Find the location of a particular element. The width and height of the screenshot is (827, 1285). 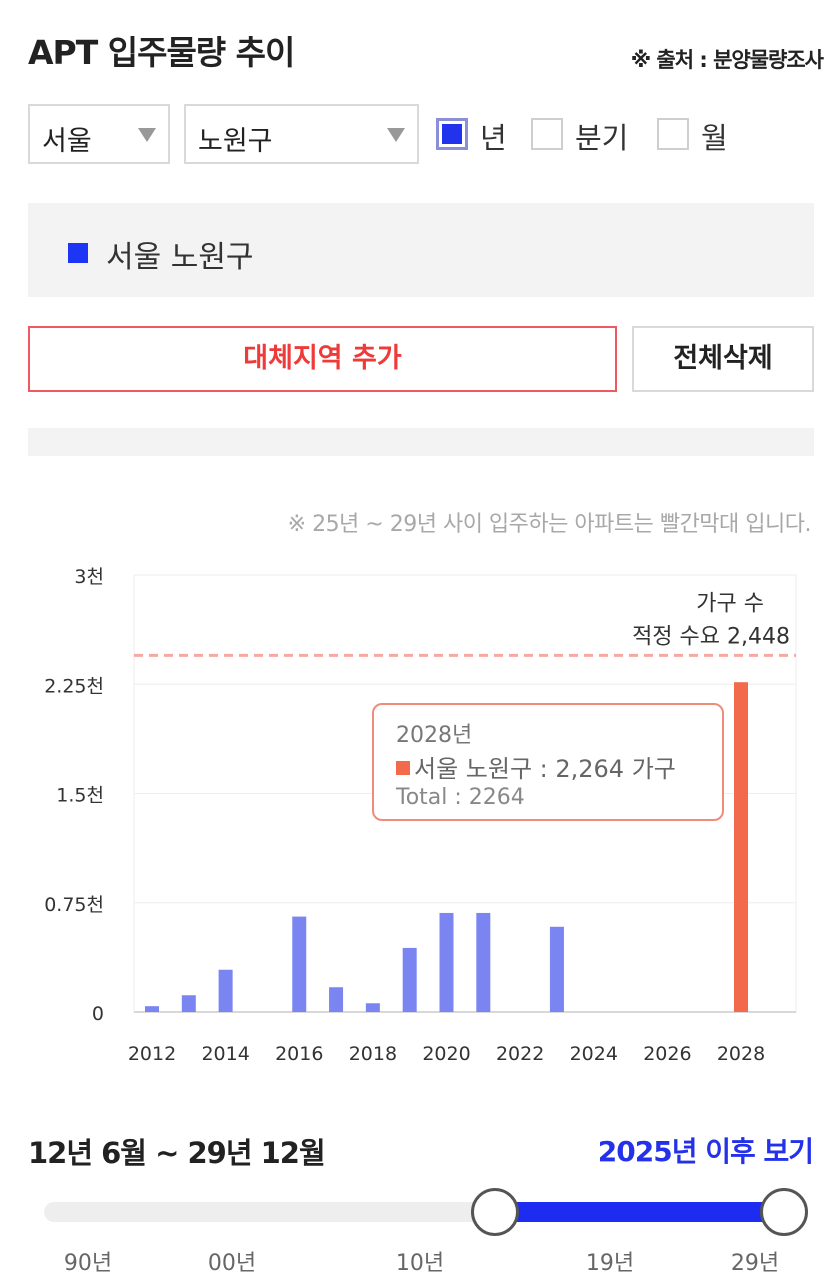

range-start-handle is located at coordinates (495, 1212).